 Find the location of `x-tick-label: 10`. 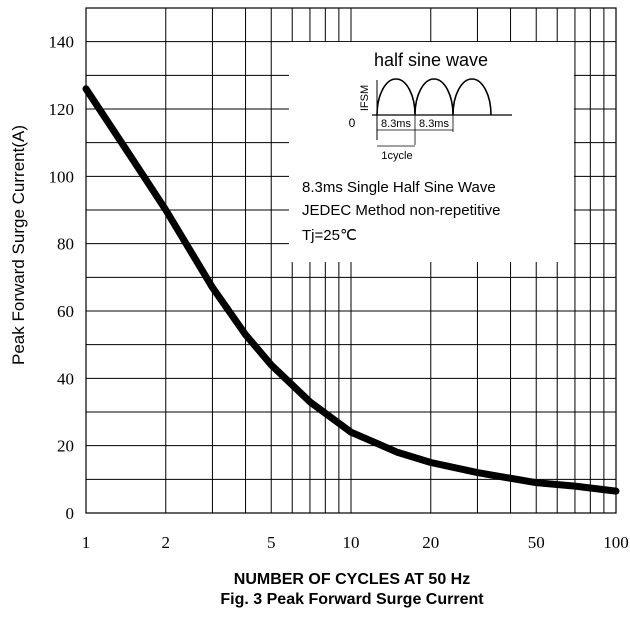

x-tick-label: 10 is located at coordinates (351, 542).